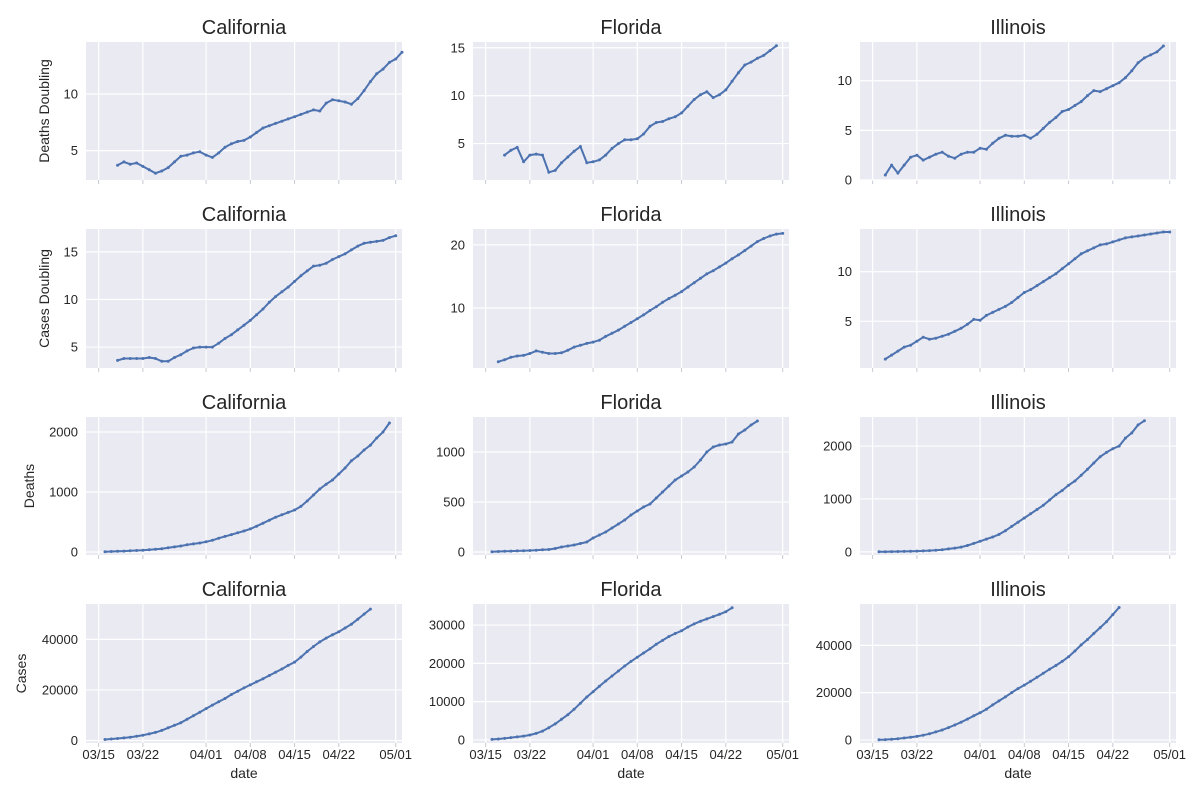  I want to click on y-tick-label: 5, so click(74, 347).